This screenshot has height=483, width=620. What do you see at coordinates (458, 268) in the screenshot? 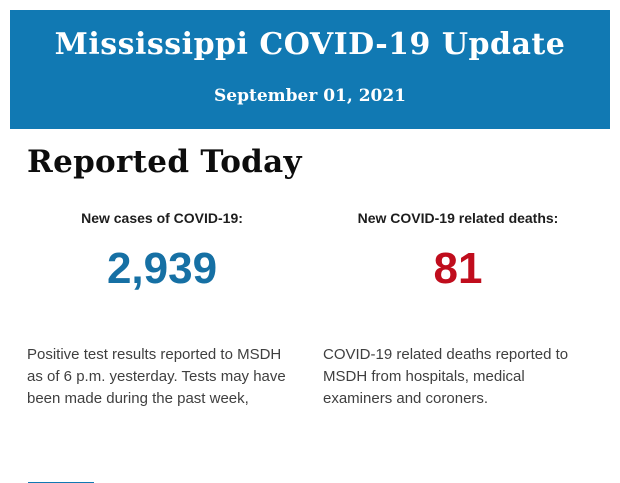
I see `deaths-value: 81` at bounding box center [458, 268].